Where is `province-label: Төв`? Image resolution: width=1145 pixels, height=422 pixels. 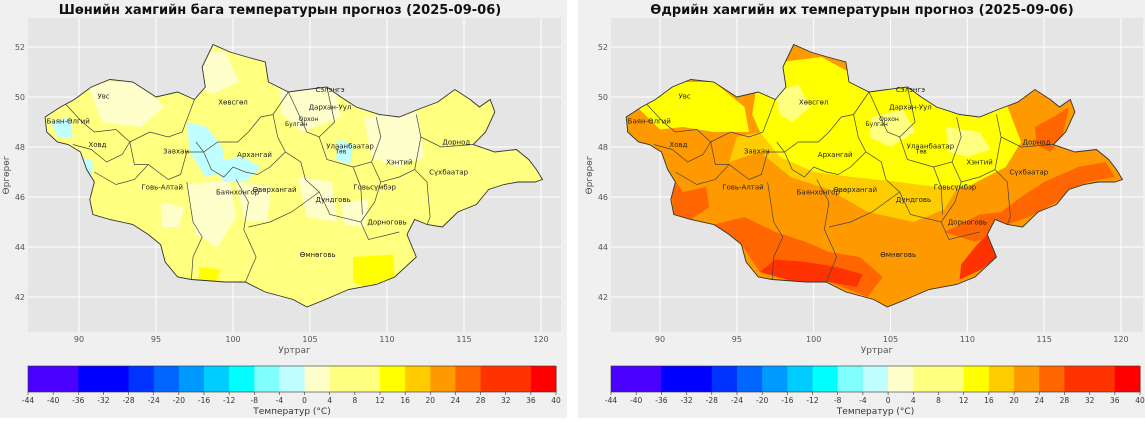 province-label: Төв is located at coordinates (340, 151).